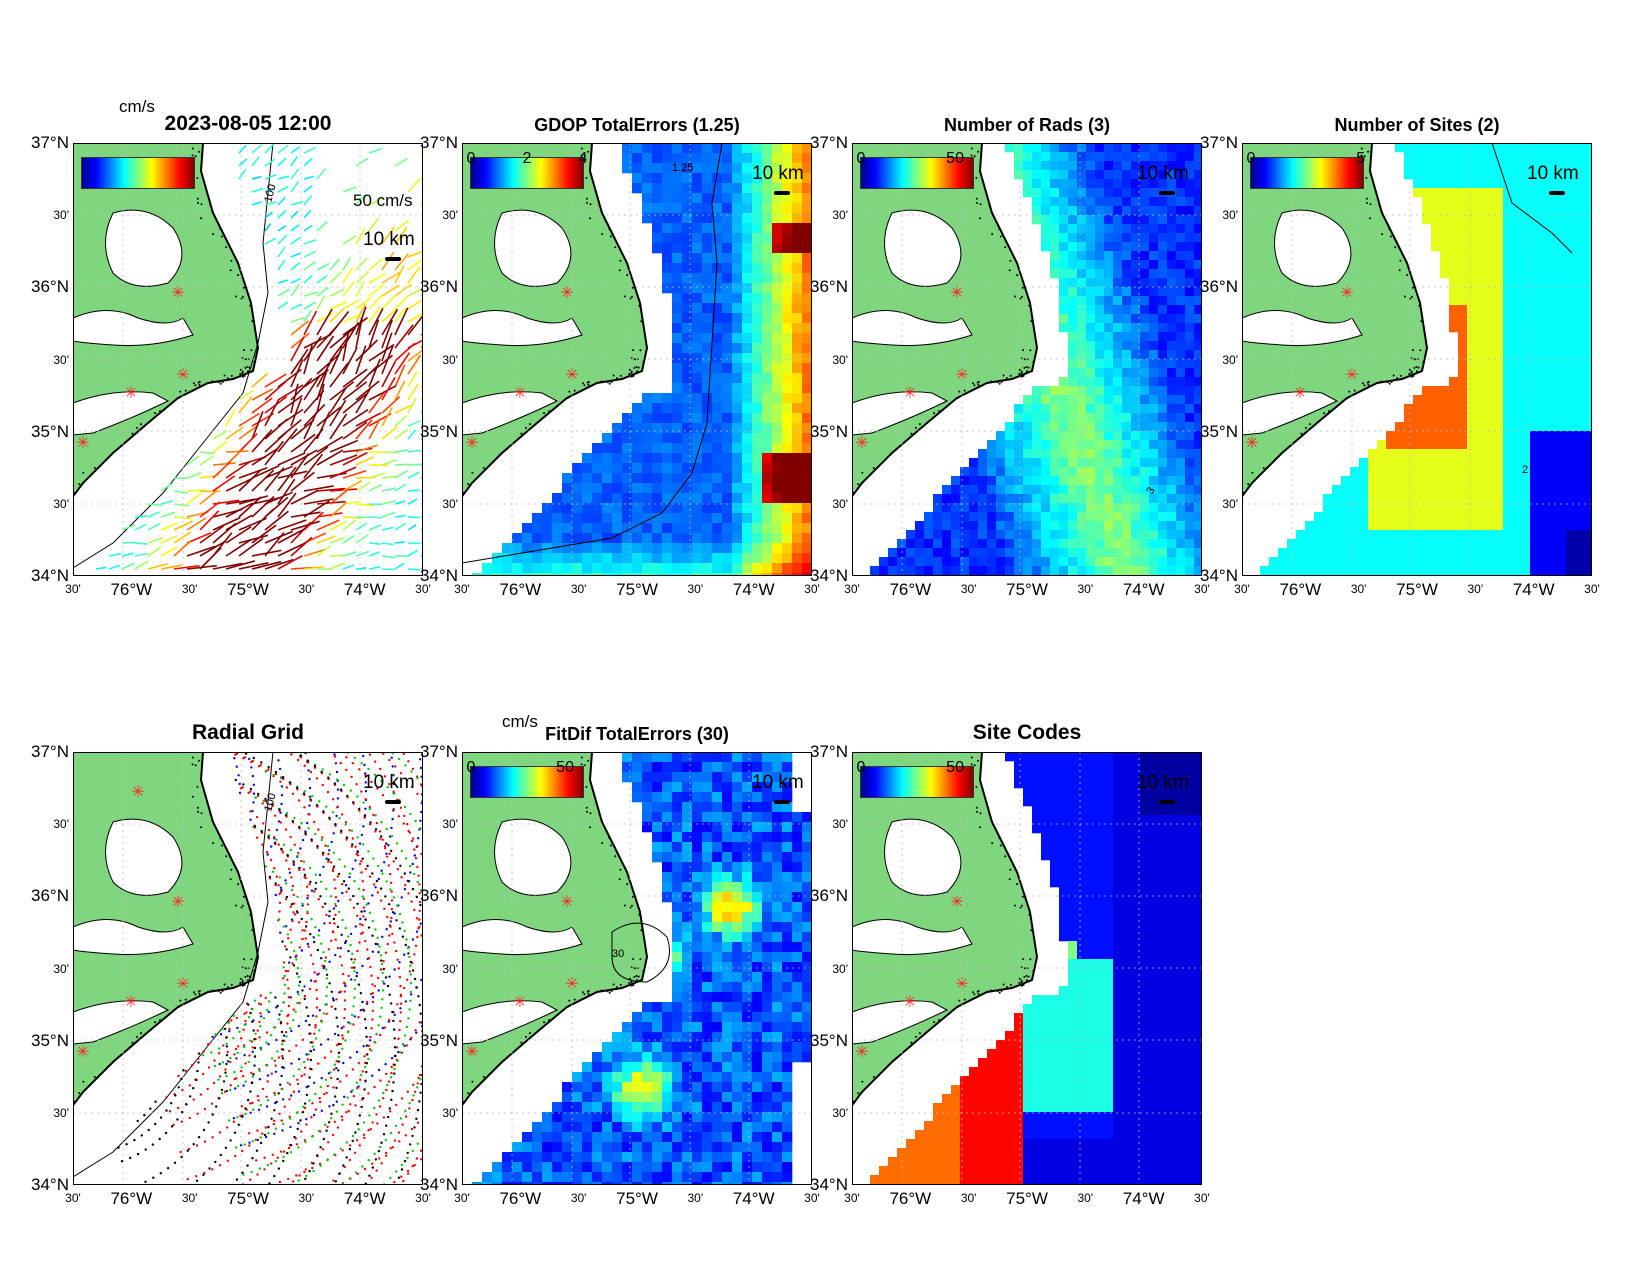 The image size is (1650, 1275). I want to click on lon-tick-label: 30', so click(423, 589).